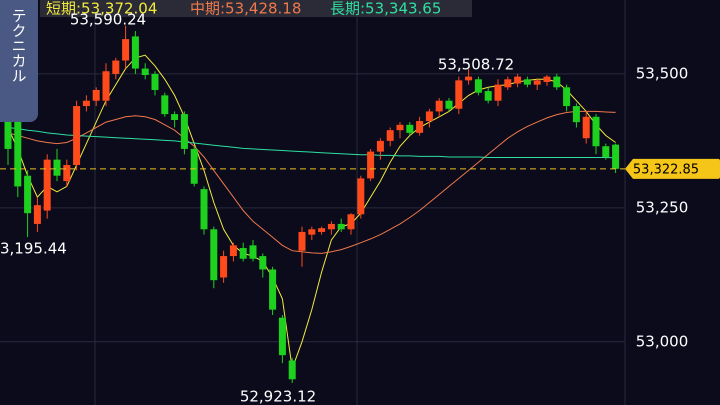 This screenshot has height=405, width=720. Describe the element at coordinates (108, 20) in the screenshot. I see `annotation: 53,590.24` at that location.